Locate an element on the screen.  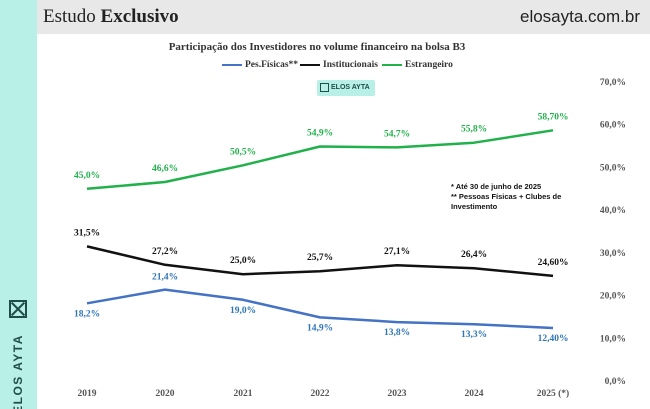
data-label: 31,5% is located at coordinates (87, 233).